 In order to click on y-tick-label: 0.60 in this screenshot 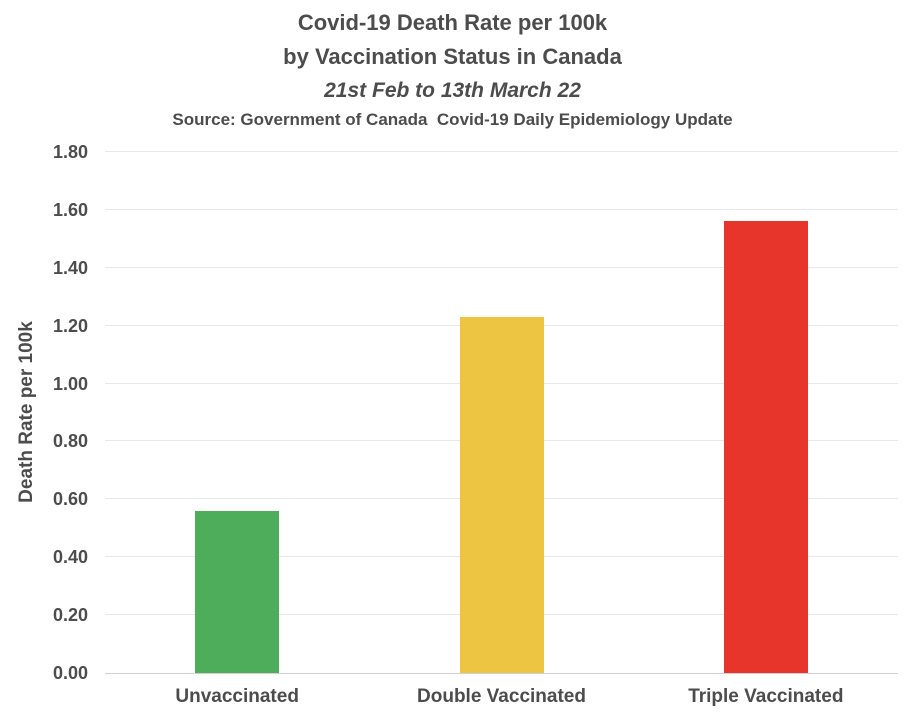, I will do `click(70, 499)`.